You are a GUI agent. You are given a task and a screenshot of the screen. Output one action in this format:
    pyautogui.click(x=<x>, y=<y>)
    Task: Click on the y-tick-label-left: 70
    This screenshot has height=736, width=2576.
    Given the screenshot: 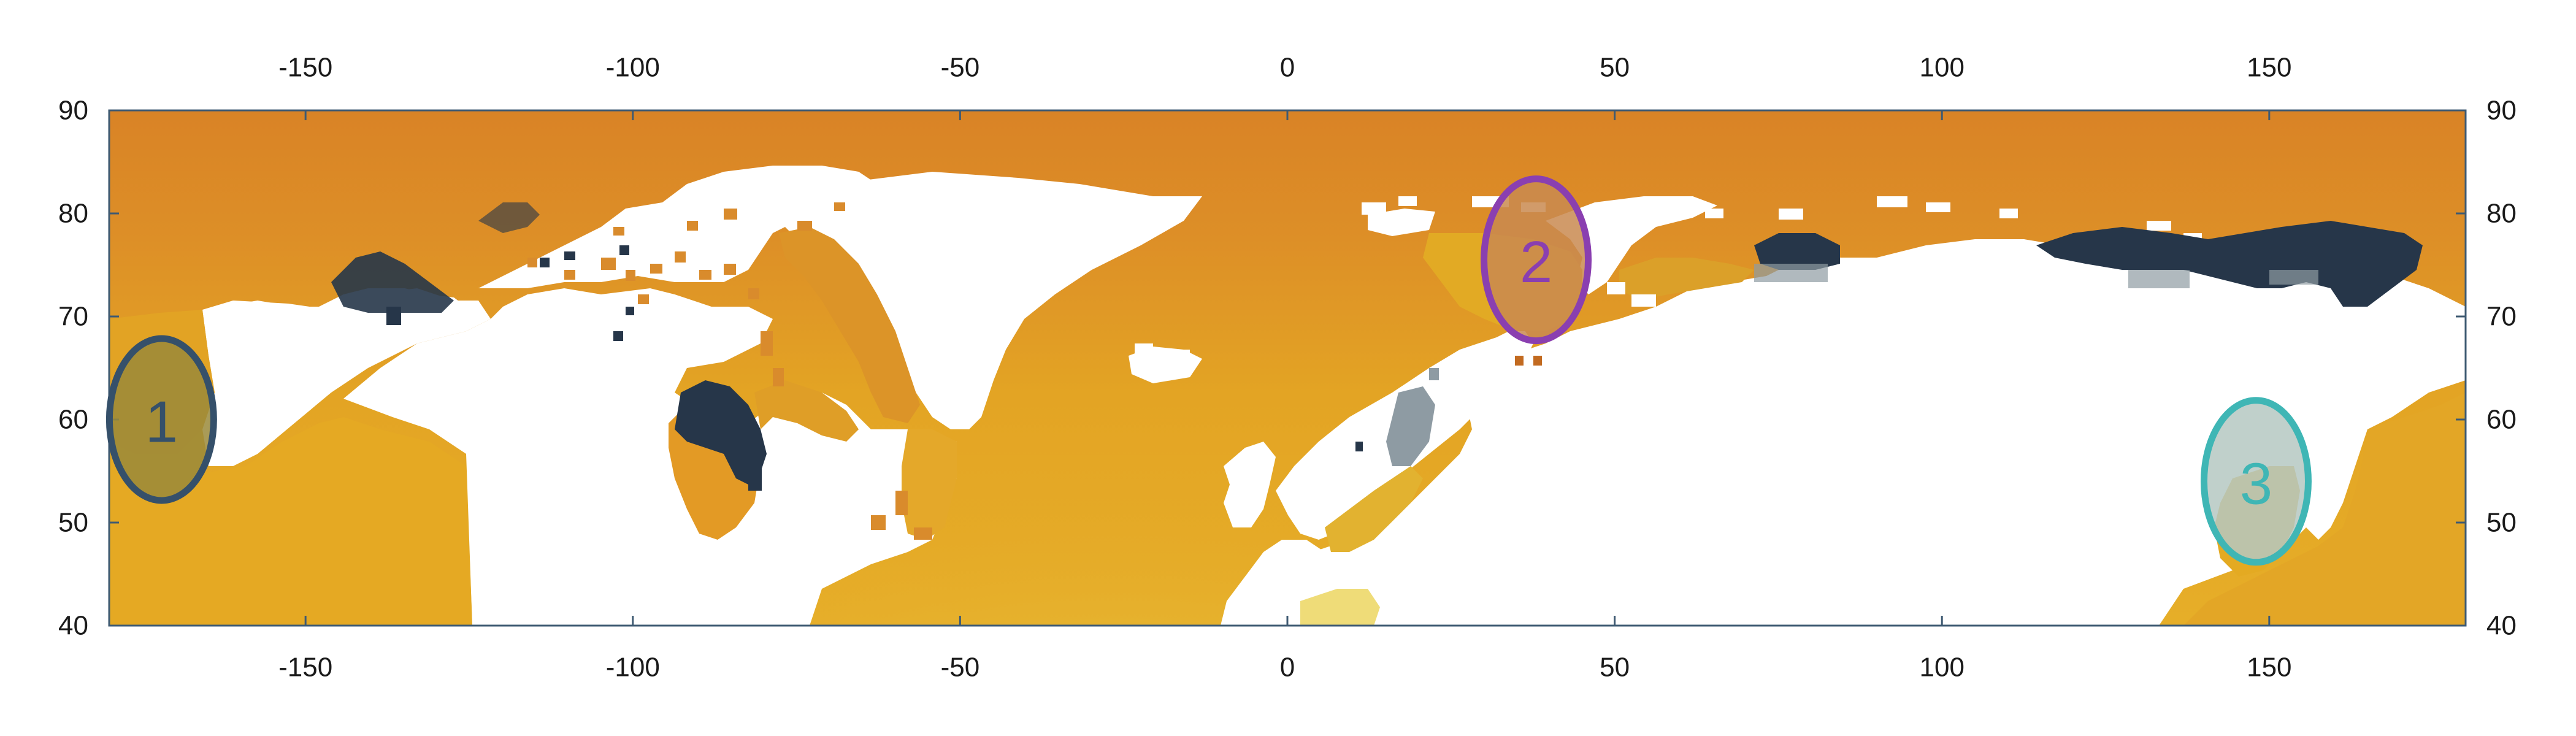 What is the action you would take?
    pyautogui.click(x=73, y=317)
    